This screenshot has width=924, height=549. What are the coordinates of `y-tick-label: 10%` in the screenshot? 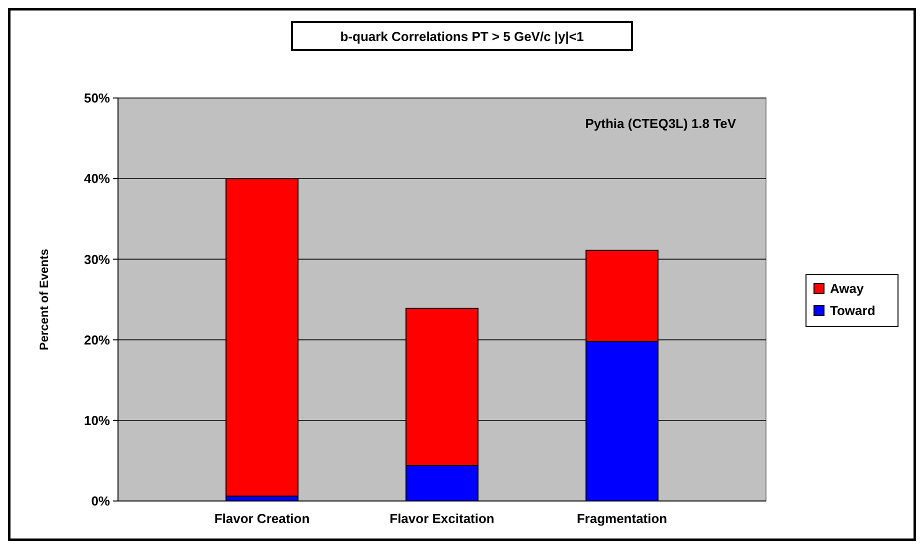 It's located at (97, 420).